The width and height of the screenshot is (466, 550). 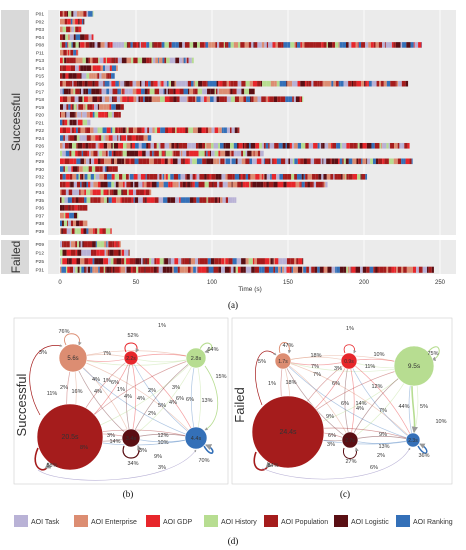 What do you see at coordinates (348, 400) in the screenshot?
I see `transition-edge` at bounding box center [348, 400].